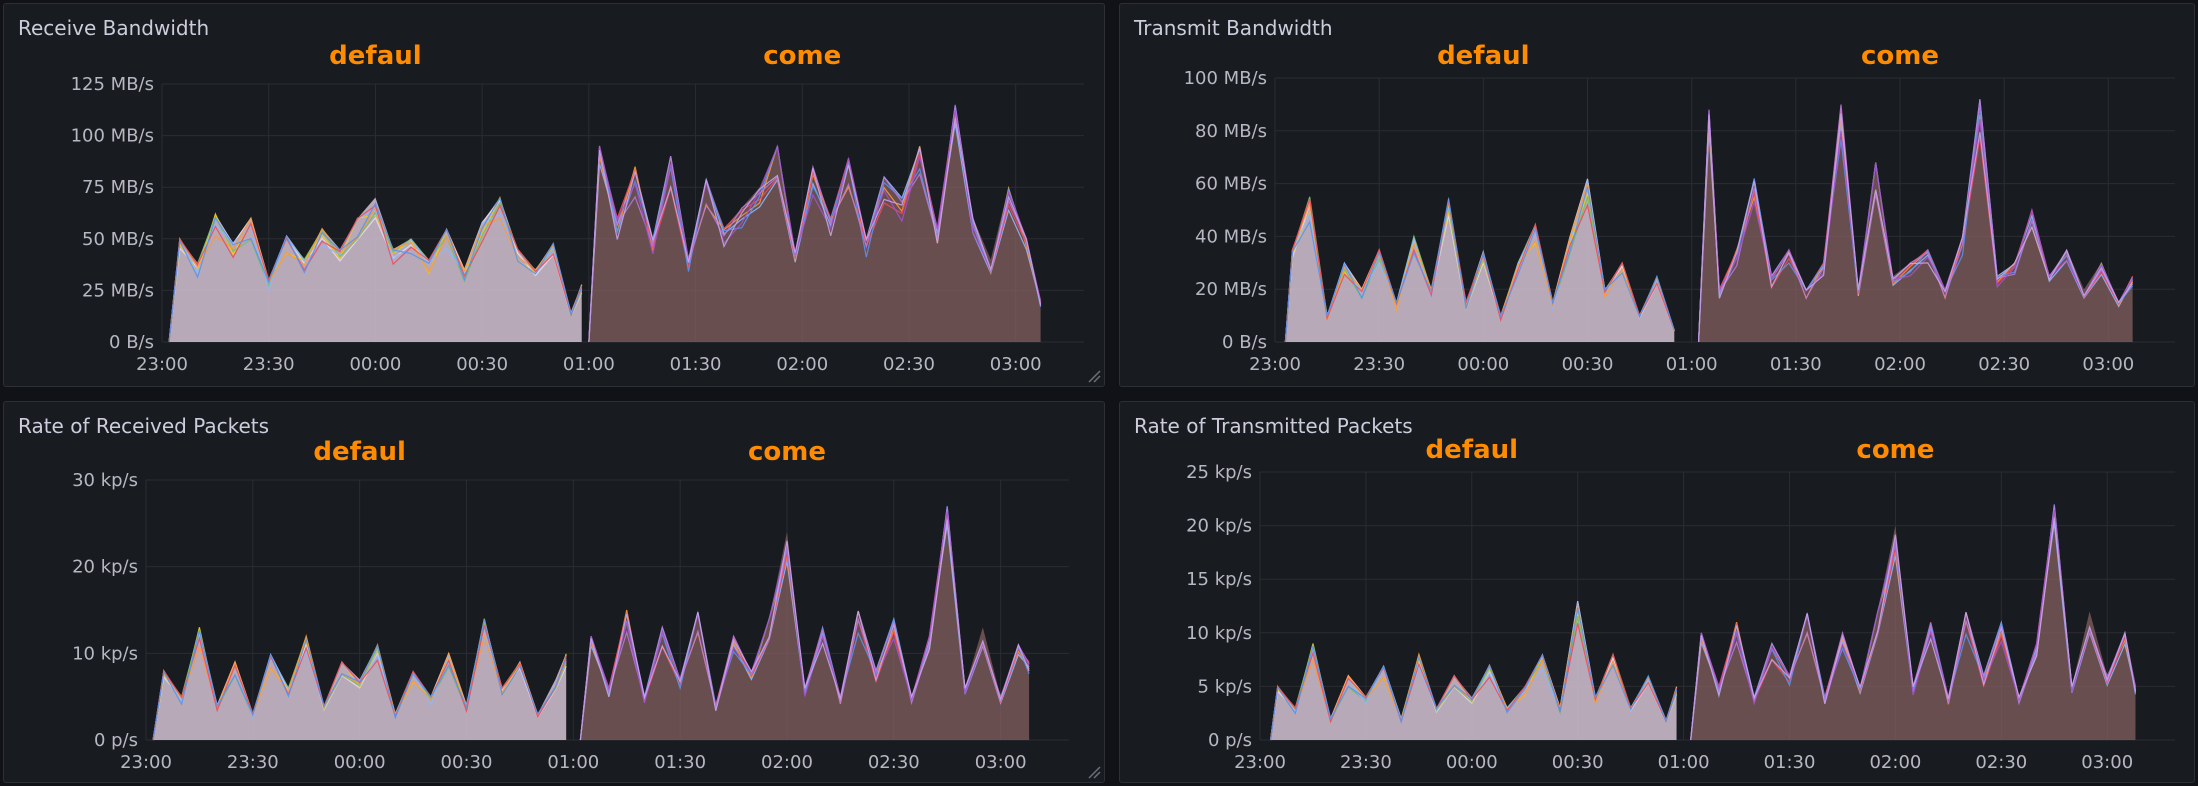  I want to click on y-tick-label: 80 MB/s, so click(1231, 131).